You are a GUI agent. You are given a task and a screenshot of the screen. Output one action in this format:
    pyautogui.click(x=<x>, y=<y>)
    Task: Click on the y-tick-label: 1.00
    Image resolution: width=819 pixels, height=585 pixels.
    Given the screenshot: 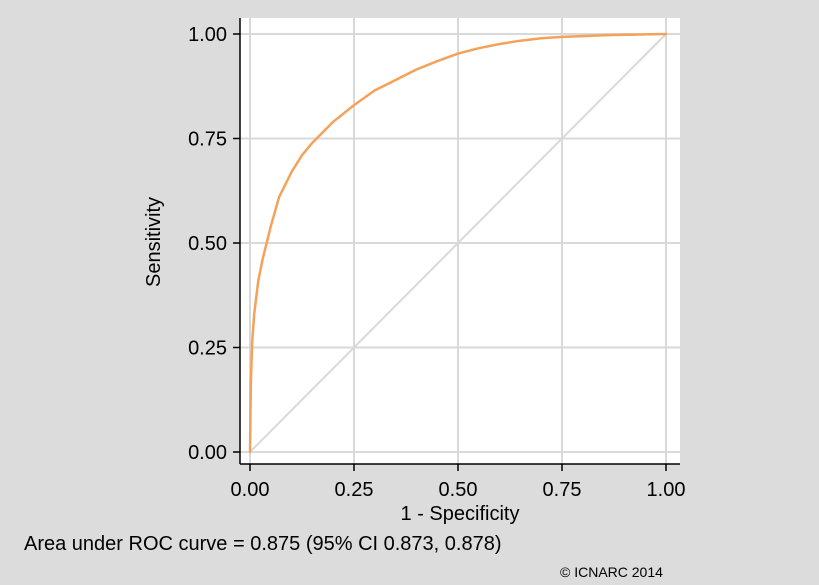 What is the action you would take?
    pyautogui.click(x=207, y=35)
    